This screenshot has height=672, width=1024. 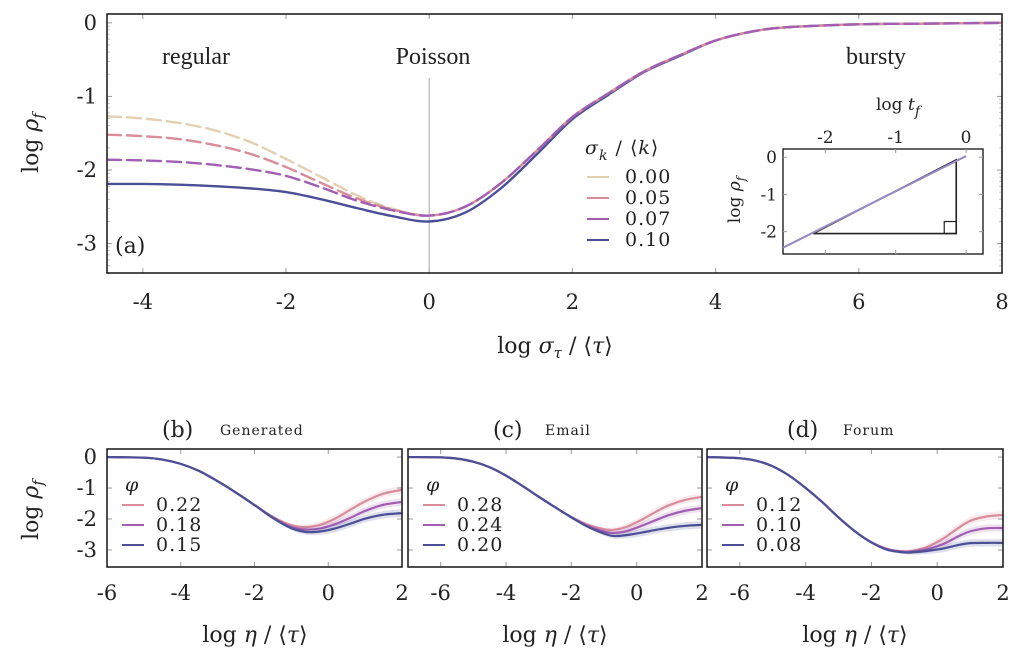 What do you see at coordinates (177, 430) in the screenshot?
I see `panel-label-b: (b)` at bounding box center [177, 430].